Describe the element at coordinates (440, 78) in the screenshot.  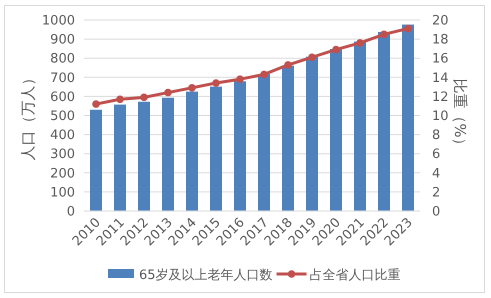
I see `y2-tick-label: 14` at that location.